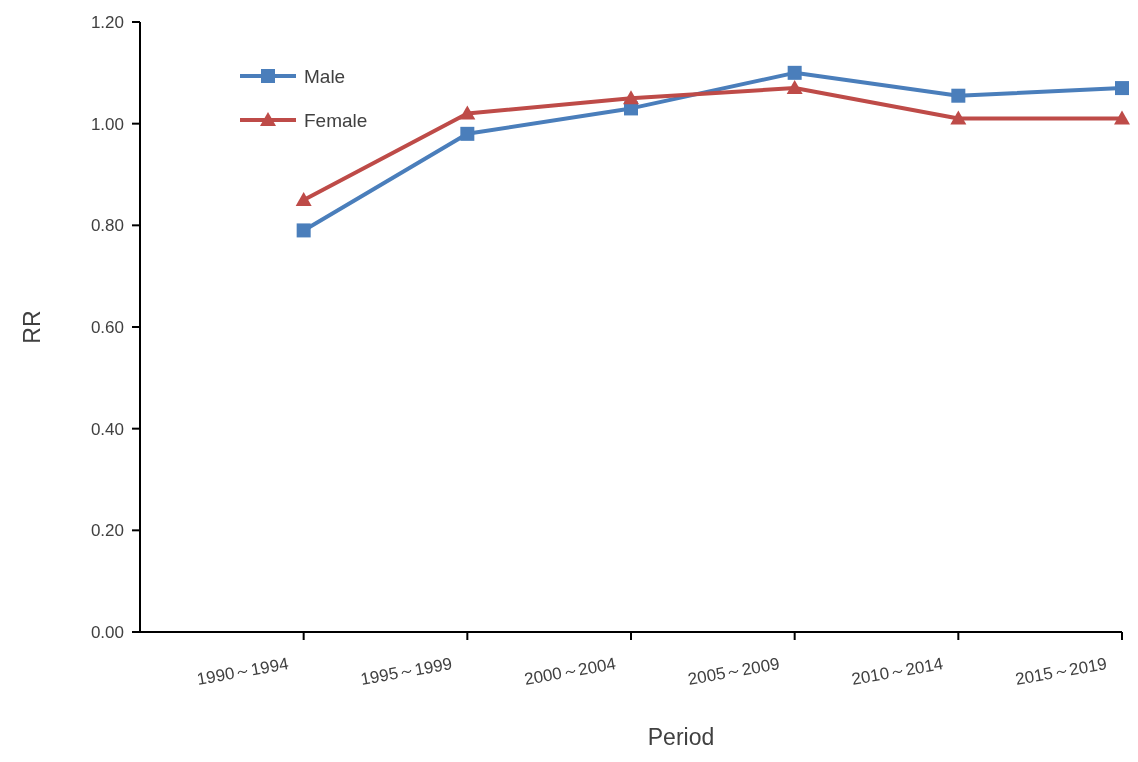 The image size is (1138, 762). Describe the element at coordinates (107, 531) in the screenshot. I see `y-tick-label: 0.20` at that location.